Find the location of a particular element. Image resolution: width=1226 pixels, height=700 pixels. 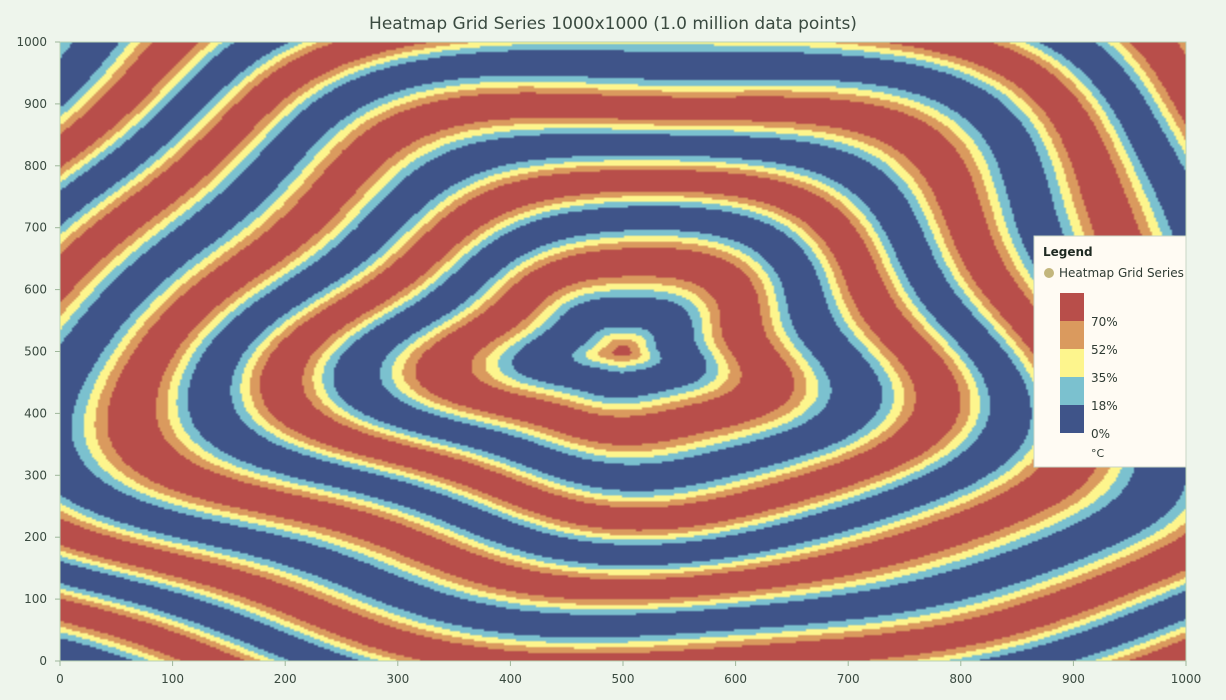

x-axis: 0 100 200 300 400 500 600 700 800 900 1000 is located at coordinates (628, 673).